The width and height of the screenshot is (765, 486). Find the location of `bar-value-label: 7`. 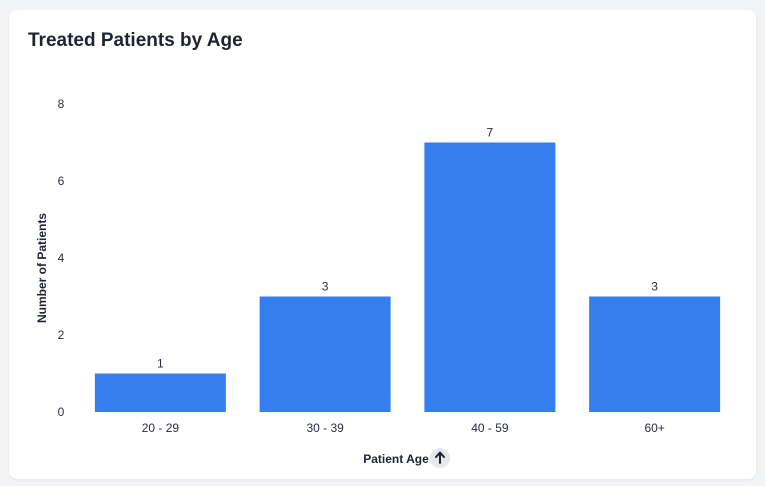

bar-value-label: 7 is located at coordinates (490, 133).